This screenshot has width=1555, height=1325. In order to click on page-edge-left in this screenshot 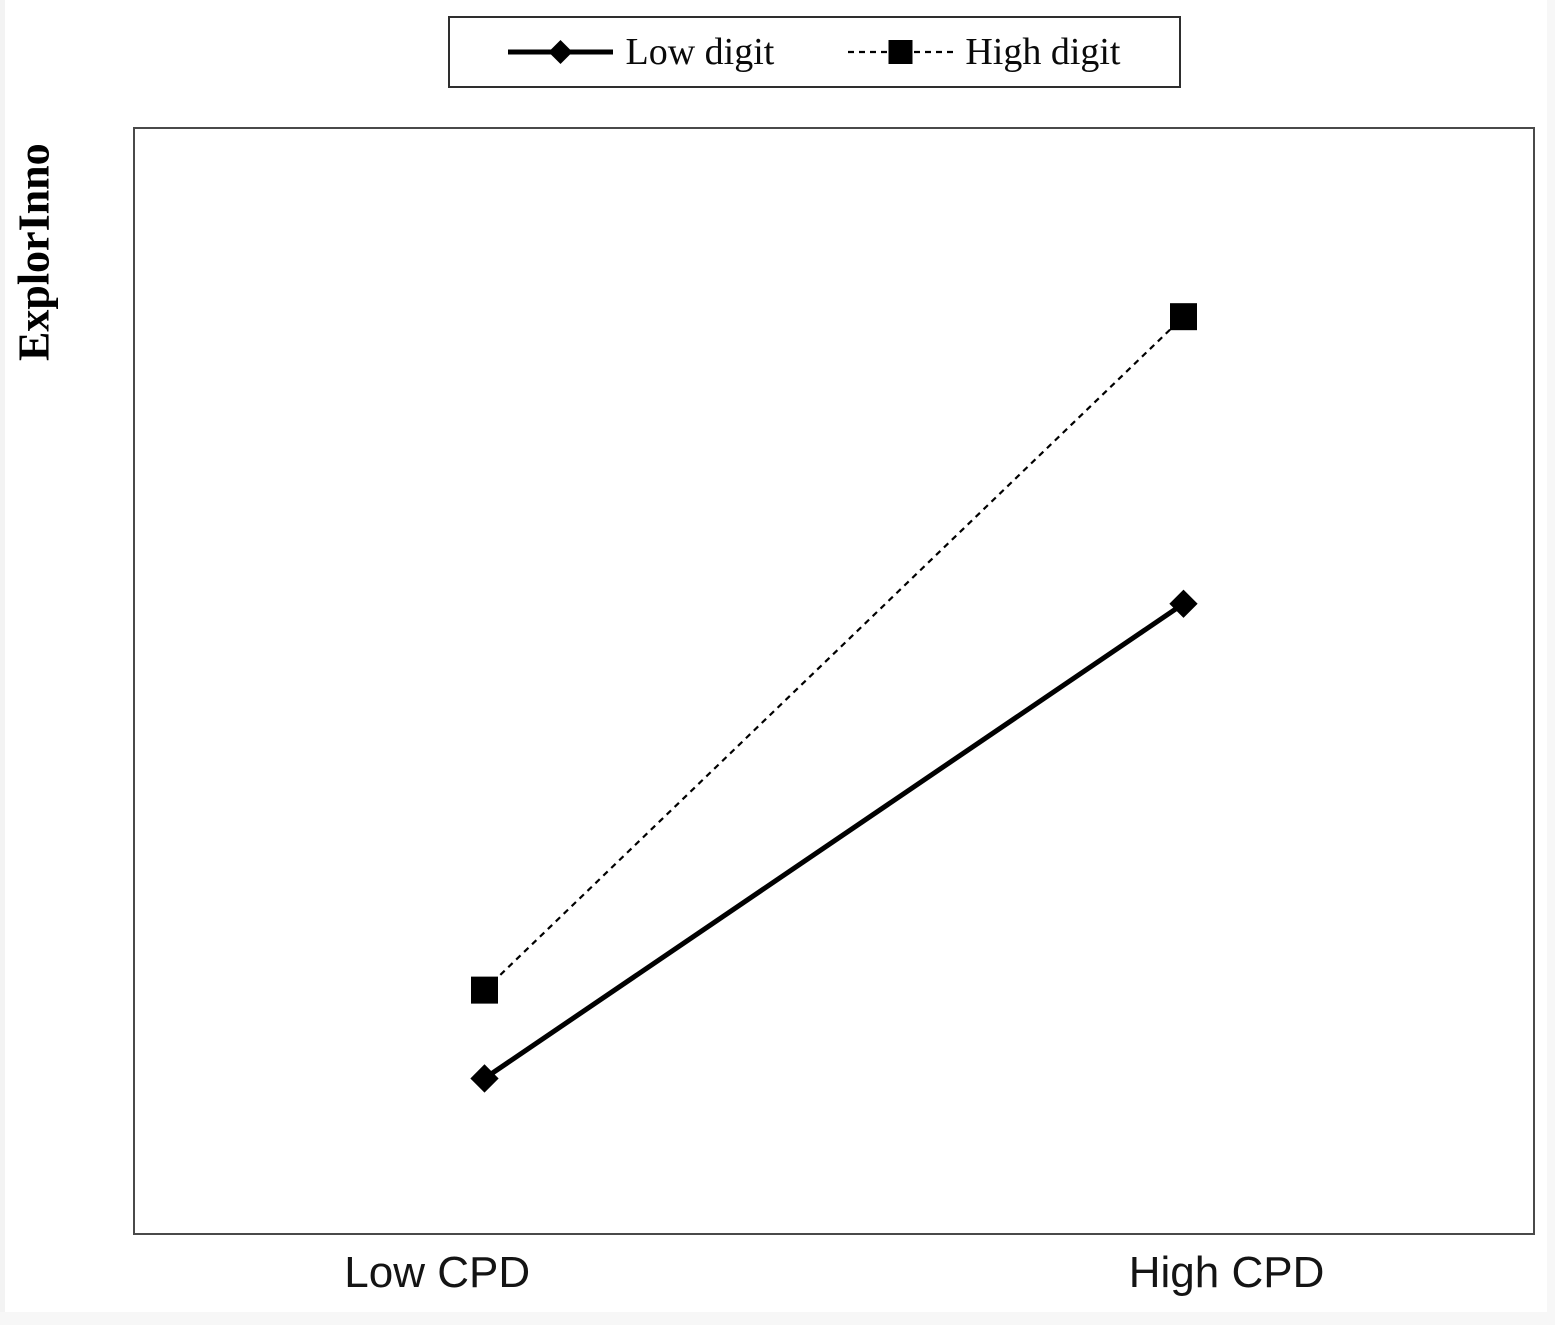, I will do `click(2, 662)`.